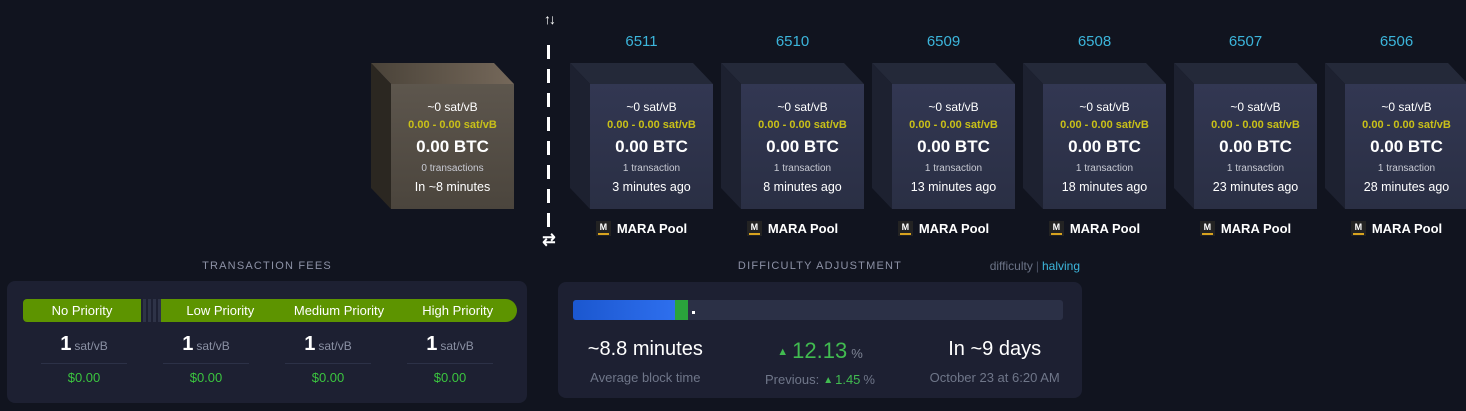 The height and width of the screenshot is (411, 1466). Describe the element at coordinates (452, 146) in the screenshot. I see `pending-total-btc: 0.00 BTC` at that location.